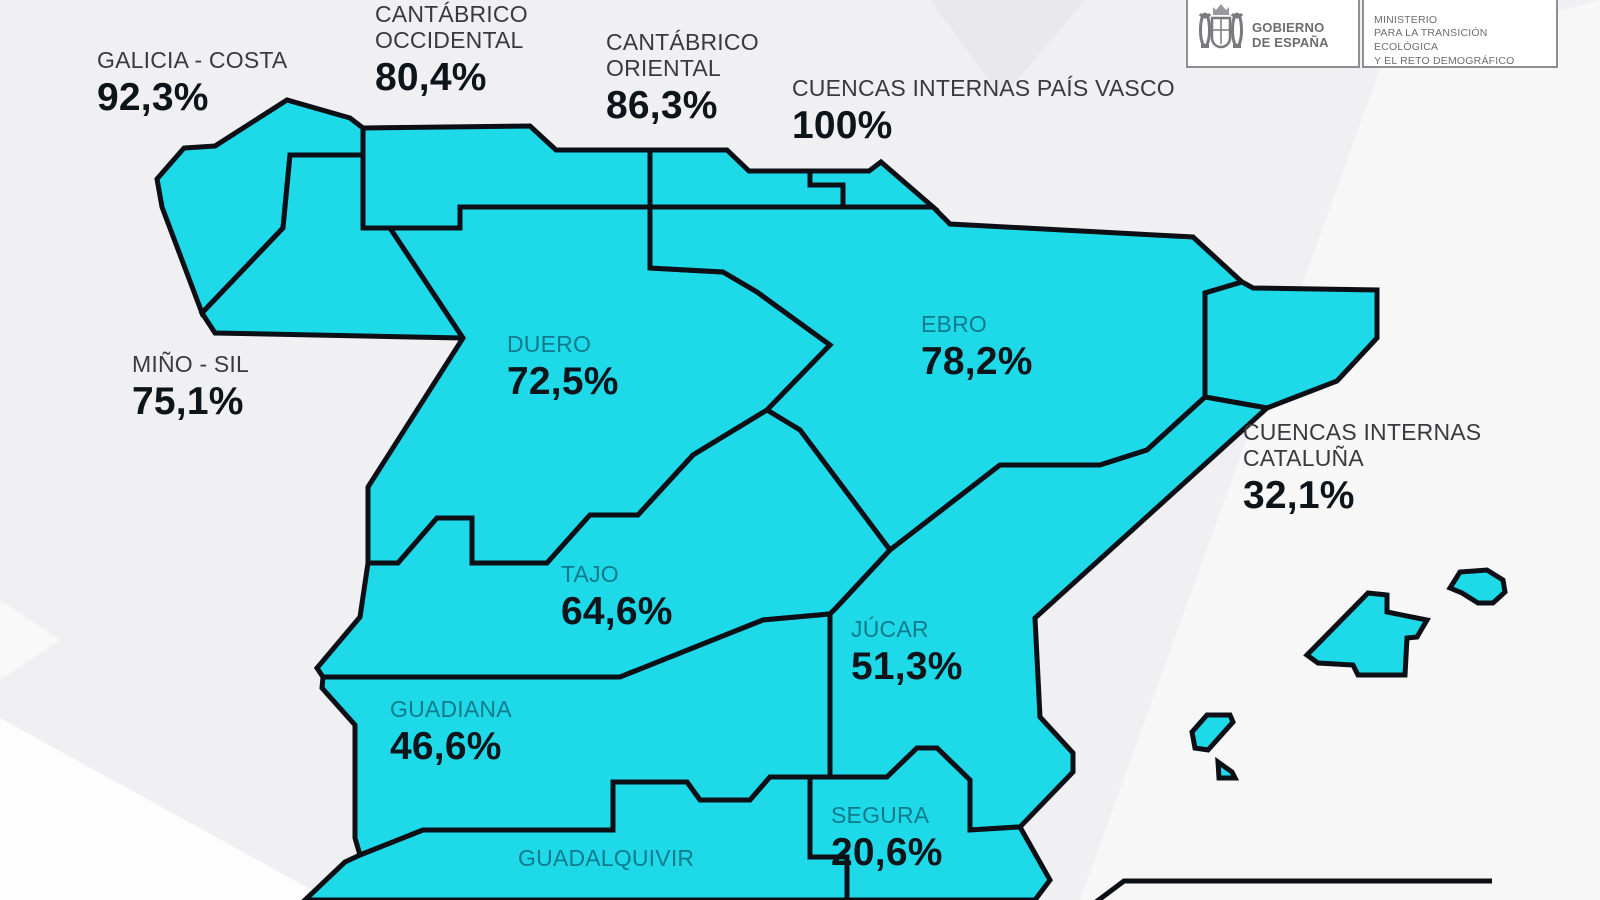 This screenshot has height=900, width=1600. I want to click on region-value-ebro: 78,2%, so click(977, 361).